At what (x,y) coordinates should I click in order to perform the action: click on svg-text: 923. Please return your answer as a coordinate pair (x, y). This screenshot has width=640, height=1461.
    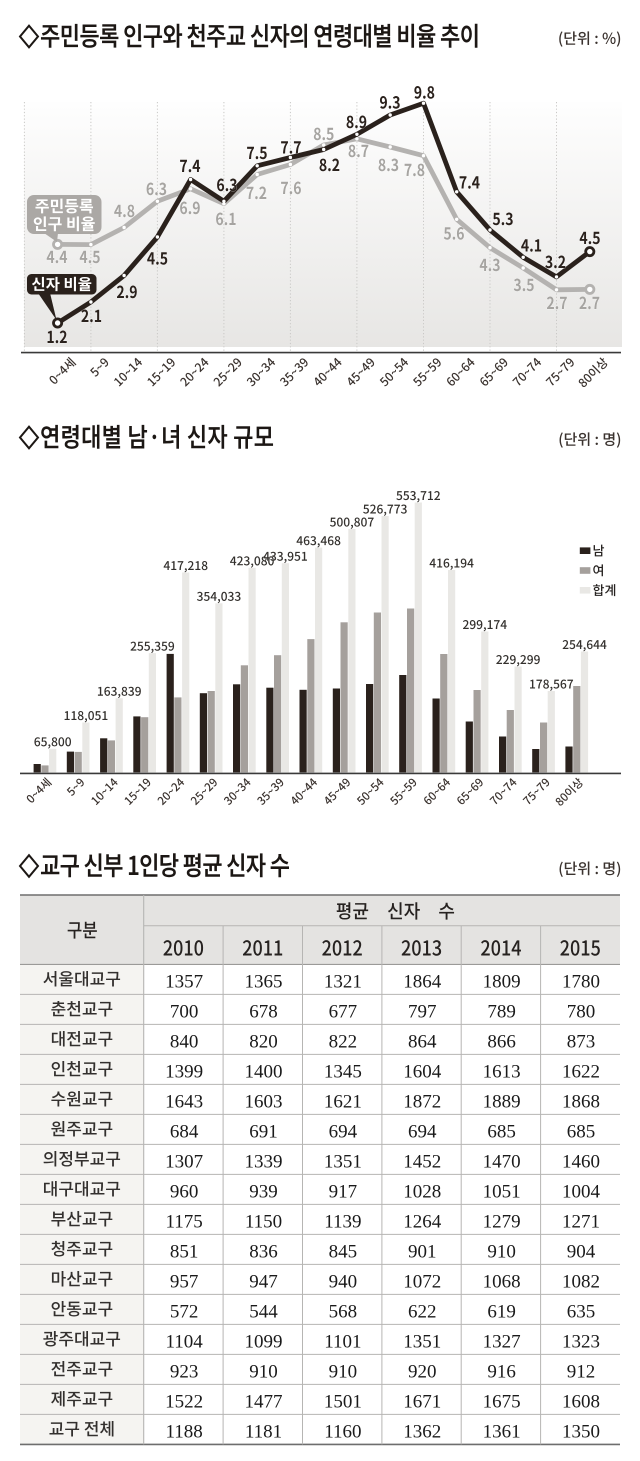
    Looking at the image, I should click on (184, 1371).